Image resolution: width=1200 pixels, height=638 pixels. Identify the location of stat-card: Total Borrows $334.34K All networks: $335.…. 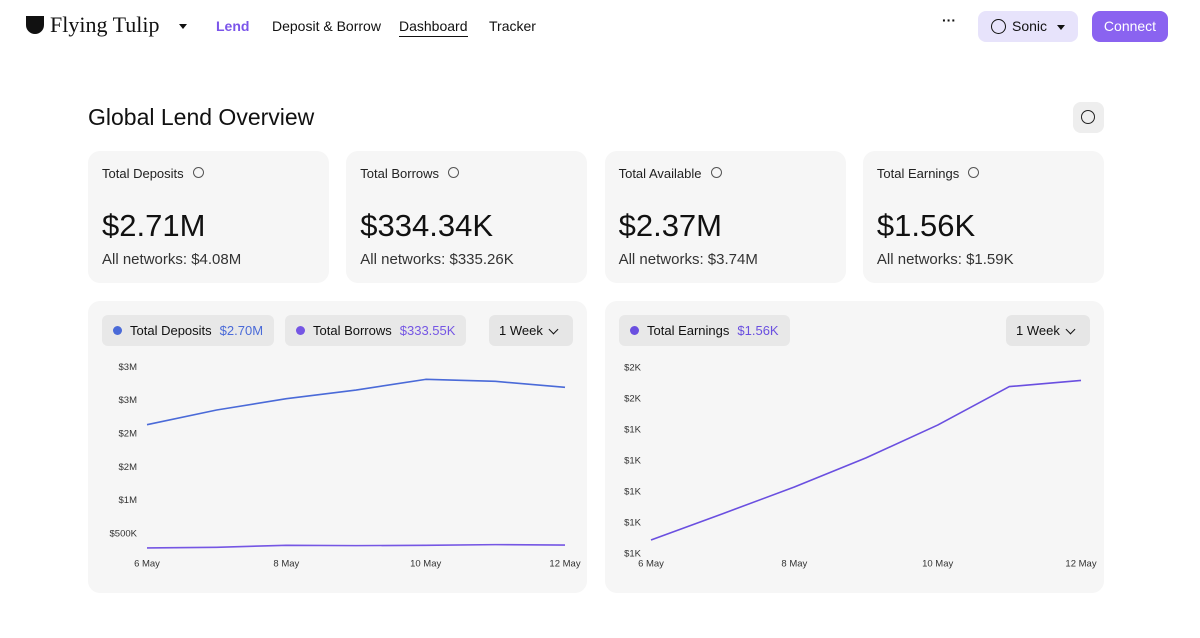
(467, 217).